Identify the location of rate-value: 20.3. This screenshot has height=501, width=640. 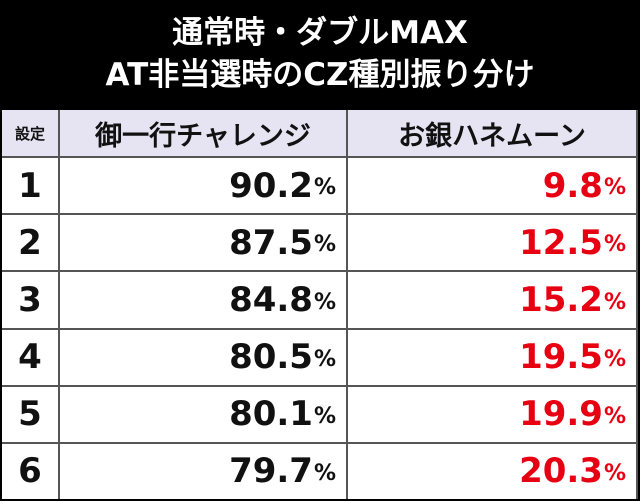
(561, 471).